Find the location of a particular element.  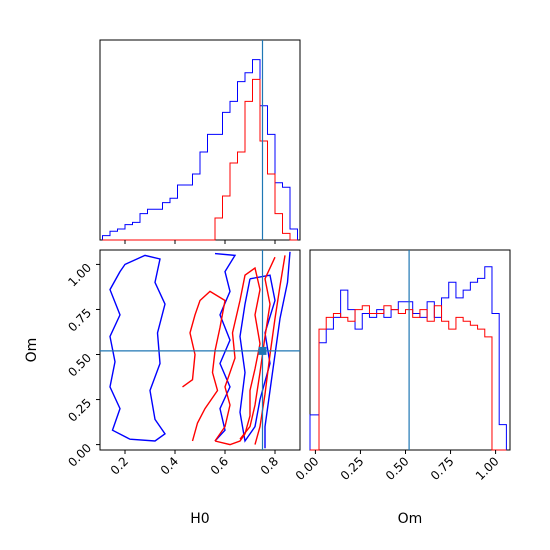

h0-histogram-frame is located at coordinates (200, 140).